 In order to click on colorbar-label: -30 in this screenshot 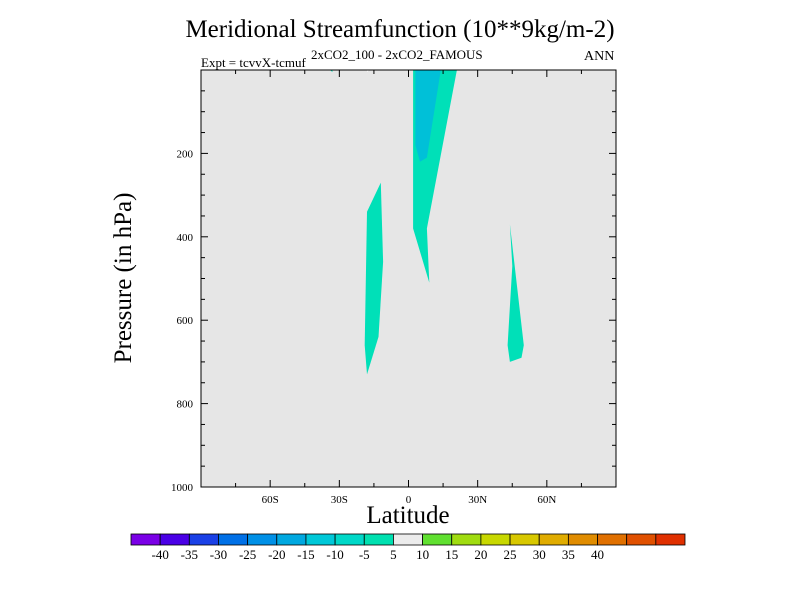, I will do `click(218, 554)`.